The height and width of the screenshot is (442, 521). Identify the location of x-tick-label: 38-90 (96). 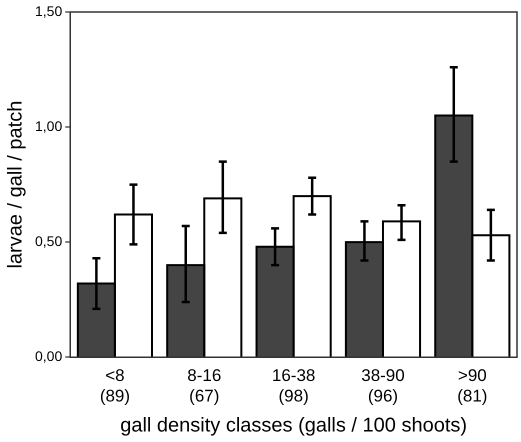
(383, 386).